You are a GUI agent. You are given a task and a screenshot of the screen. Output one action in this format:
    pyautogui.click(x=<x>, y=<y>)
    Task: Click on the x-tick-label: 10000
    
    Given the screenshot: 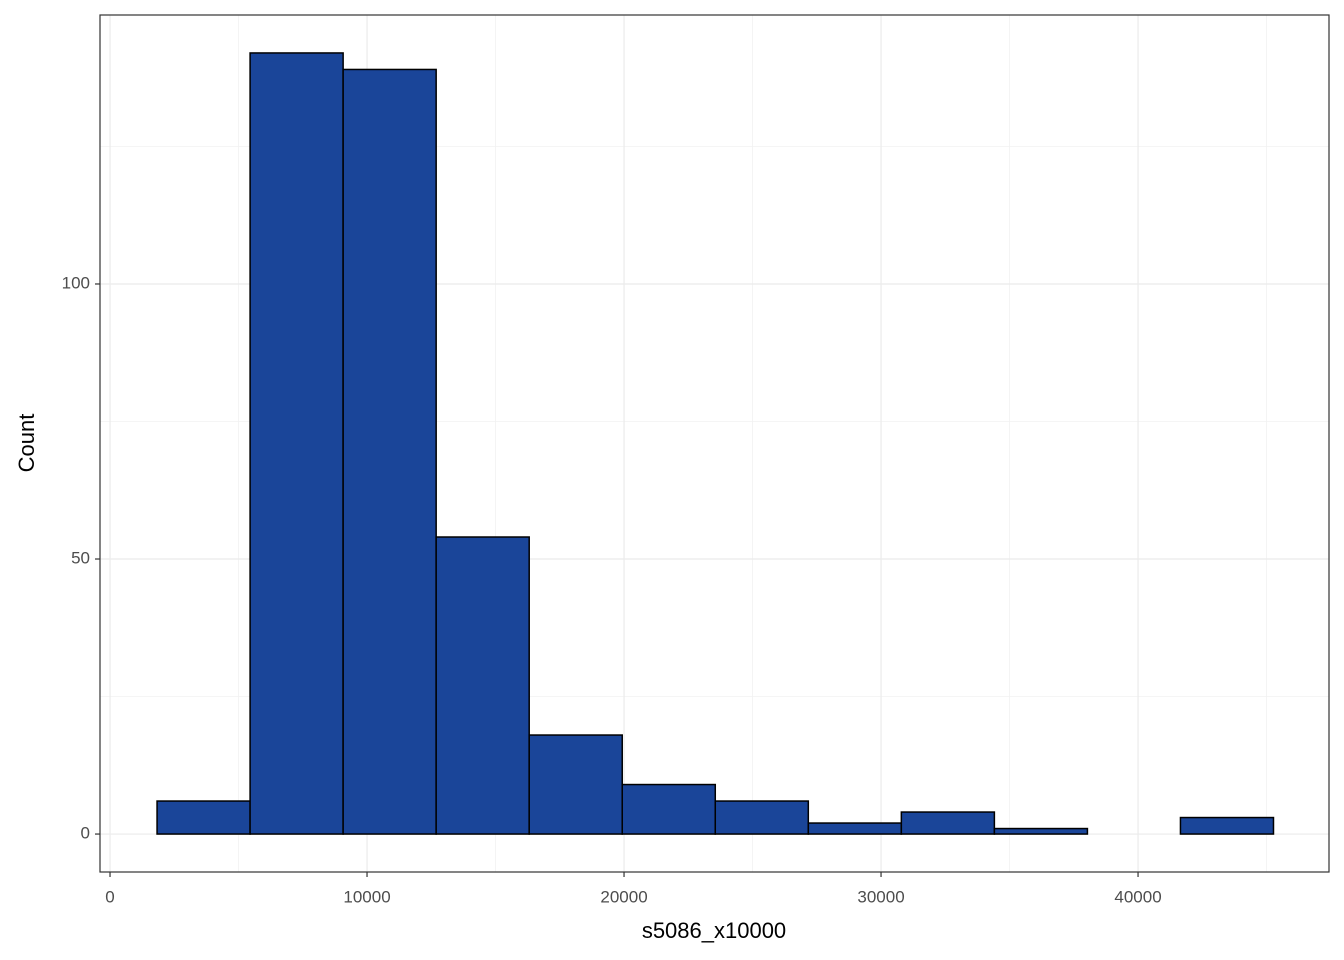 What is the action you would take?
    pyautogui.click(x=366, y=896)
    